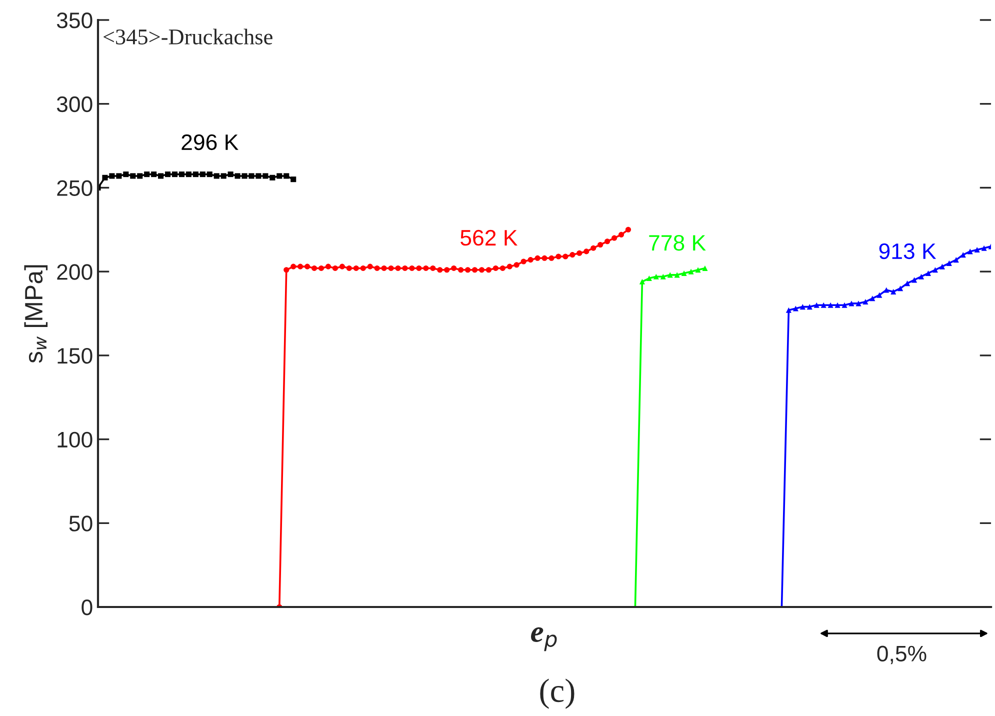 Image resolution: width=995 pixels, height=716 pixels. What do you see at coordinates (87, 608) in the screenshot?
I see `y-tick-label: 0` at bounding box center [87, 608].